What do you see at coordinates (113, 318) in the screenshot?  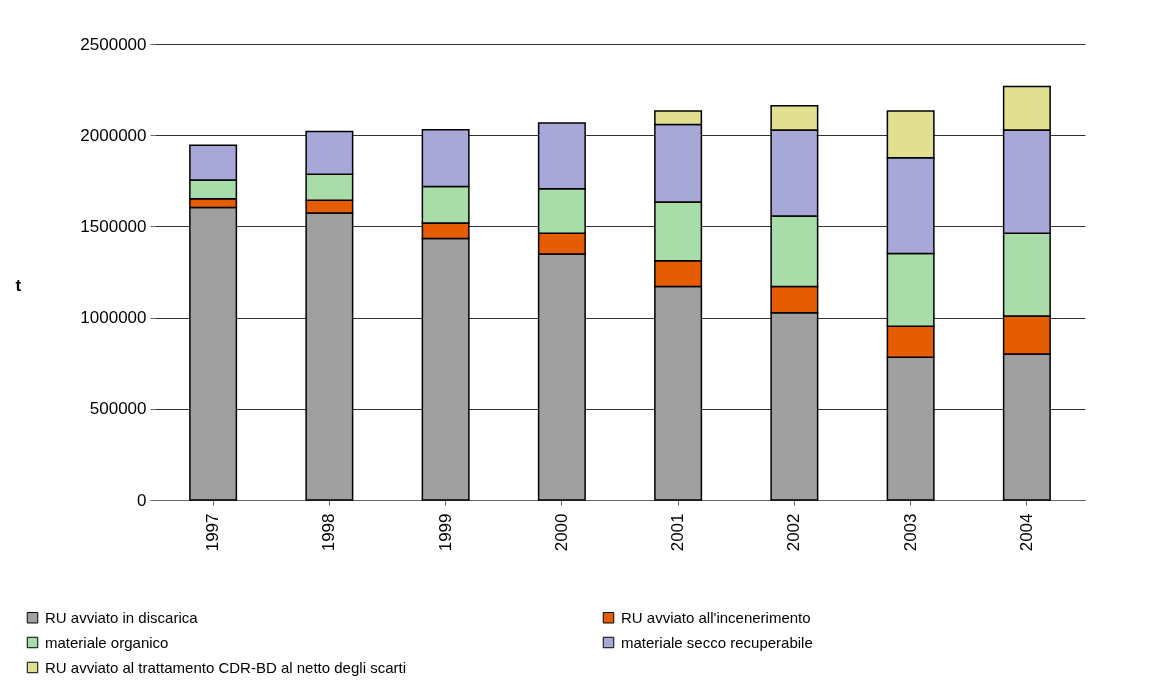 I see `y-tick-label: 1000000` at bounding box center [113, 318].